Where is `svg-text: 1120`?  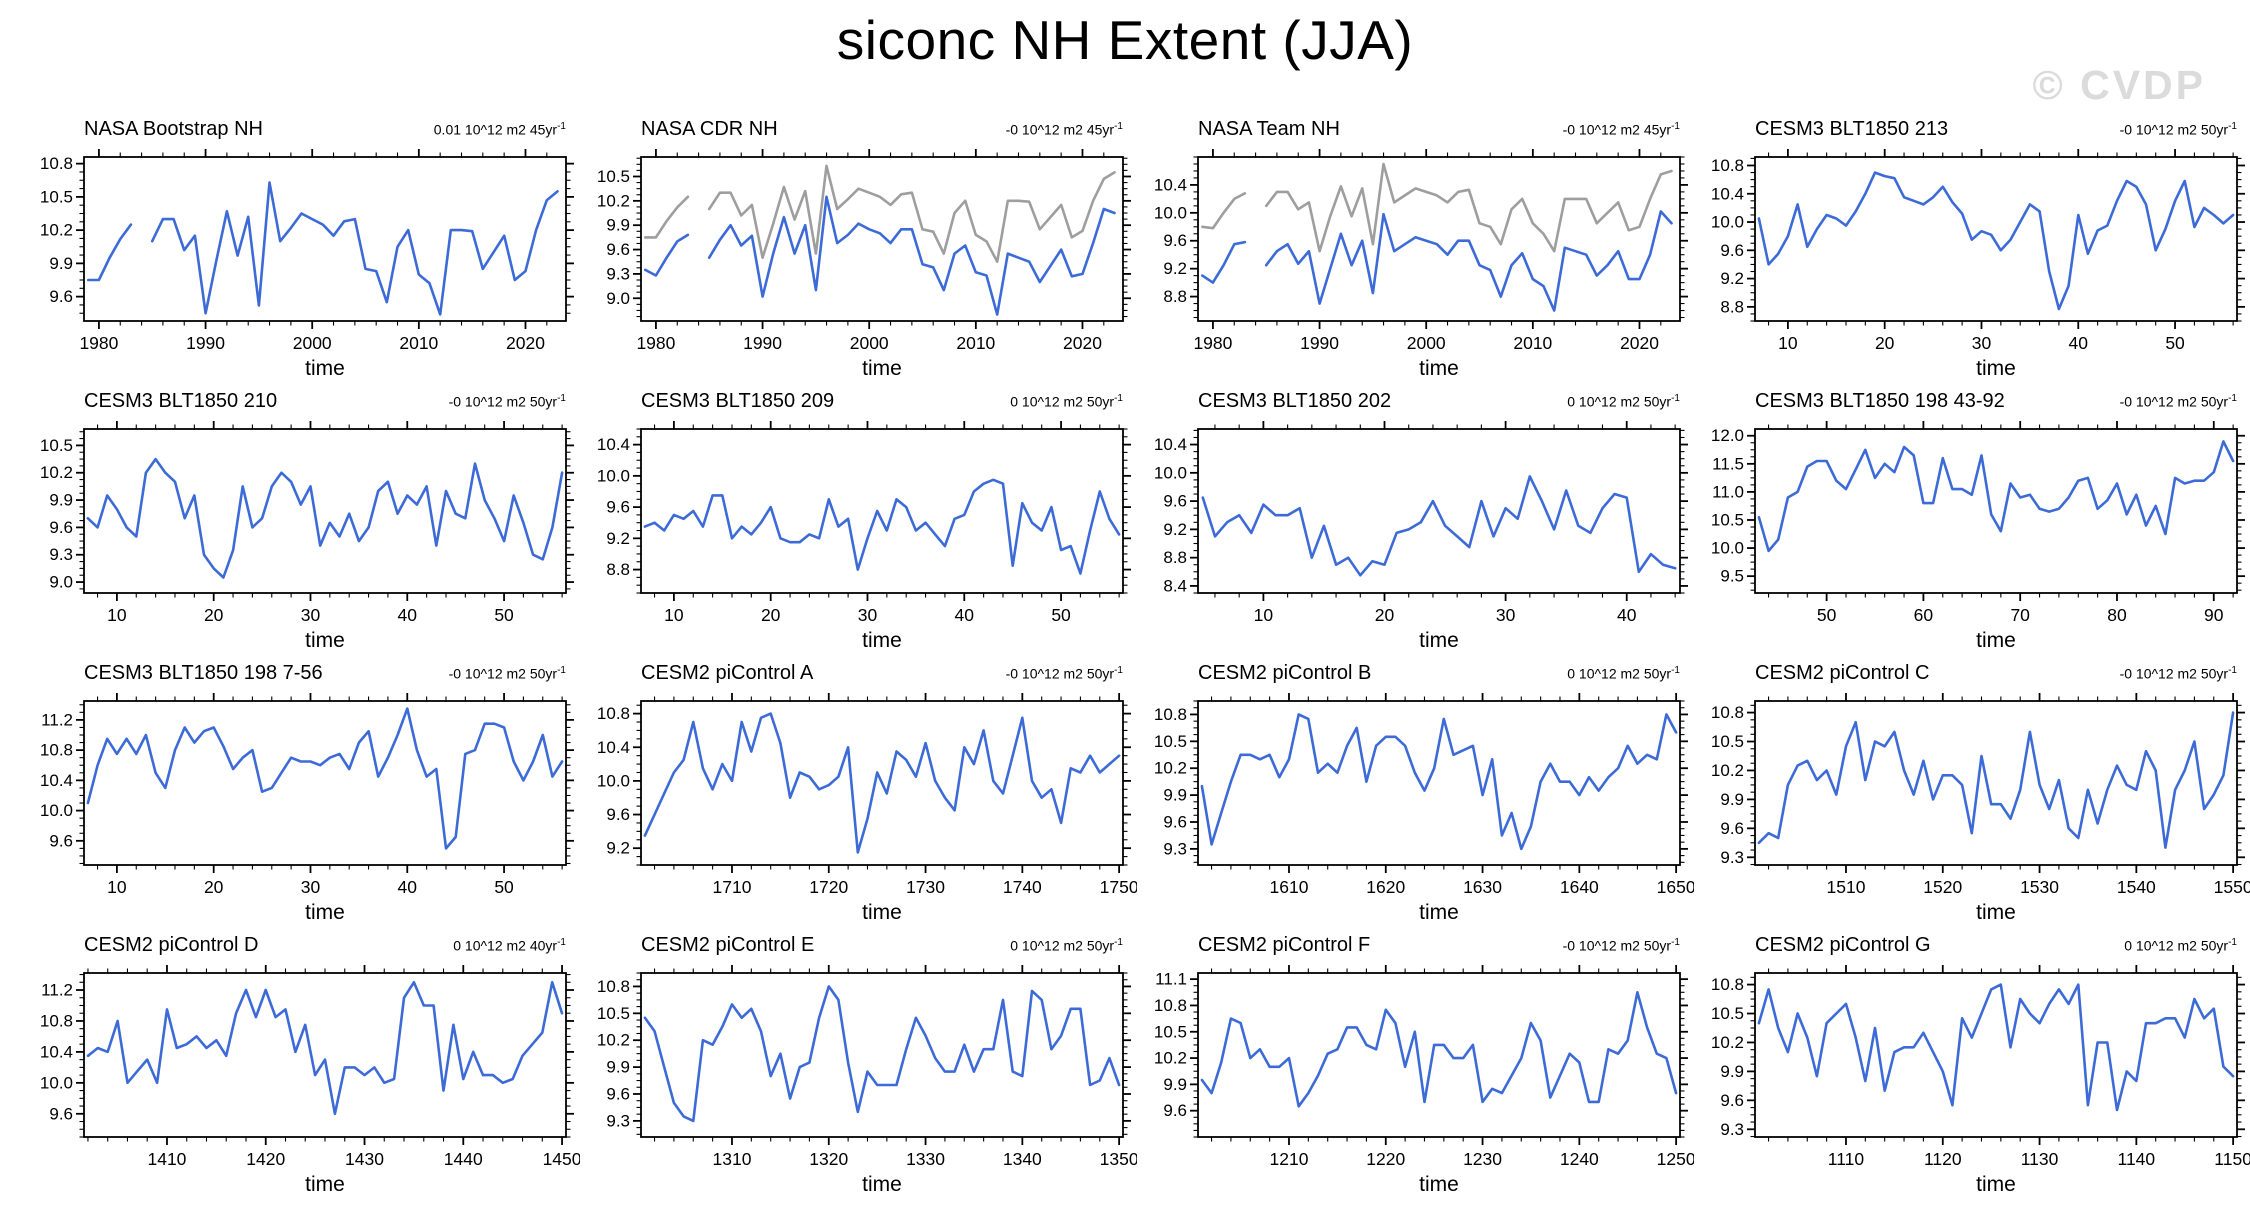 svg-text: 1120 is located at coordinates (1943, 1159).